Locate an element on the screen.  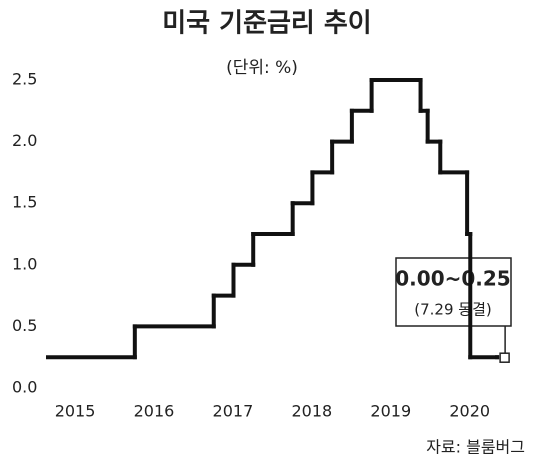
annotation-box is located at coordinates (453, 292).